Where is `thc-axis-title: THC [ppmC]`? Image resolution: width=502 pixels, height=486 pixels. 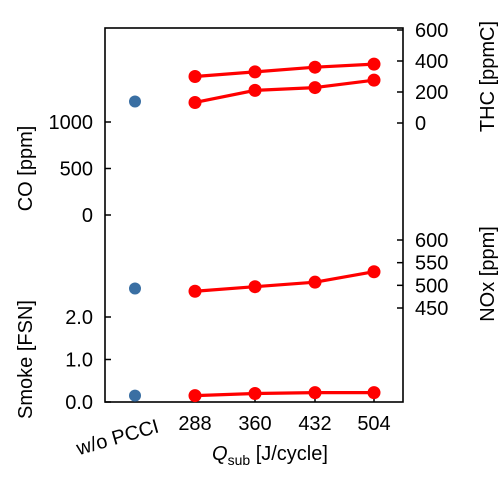
thc-axis-title: THC [ppmC] is located at coordinates (488, 76).